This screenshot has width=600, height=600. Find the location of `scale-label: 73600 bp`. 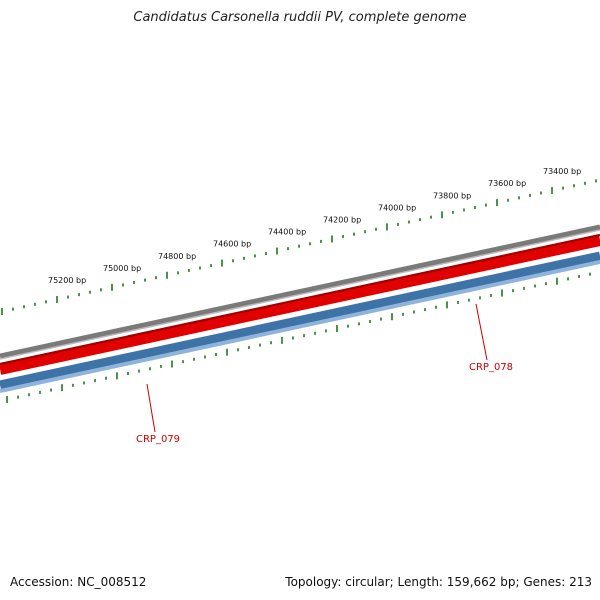

scale-label: 73600 bp is located at coordinates (507, 183).